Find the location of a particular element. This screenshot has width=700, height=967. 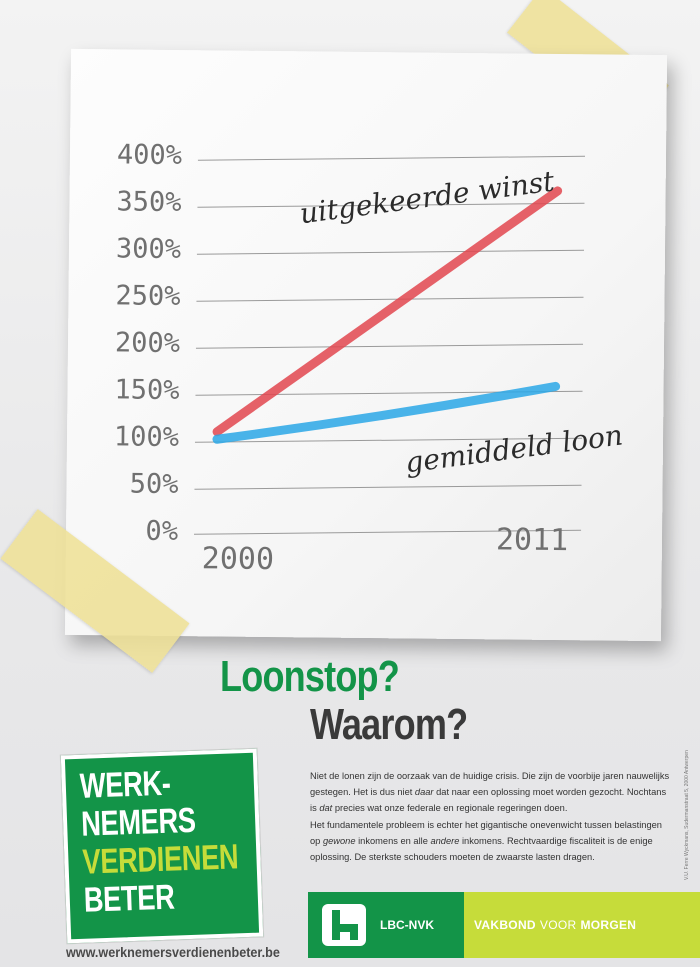

y-tick-label: 100% is located at coordinates (146, 437).